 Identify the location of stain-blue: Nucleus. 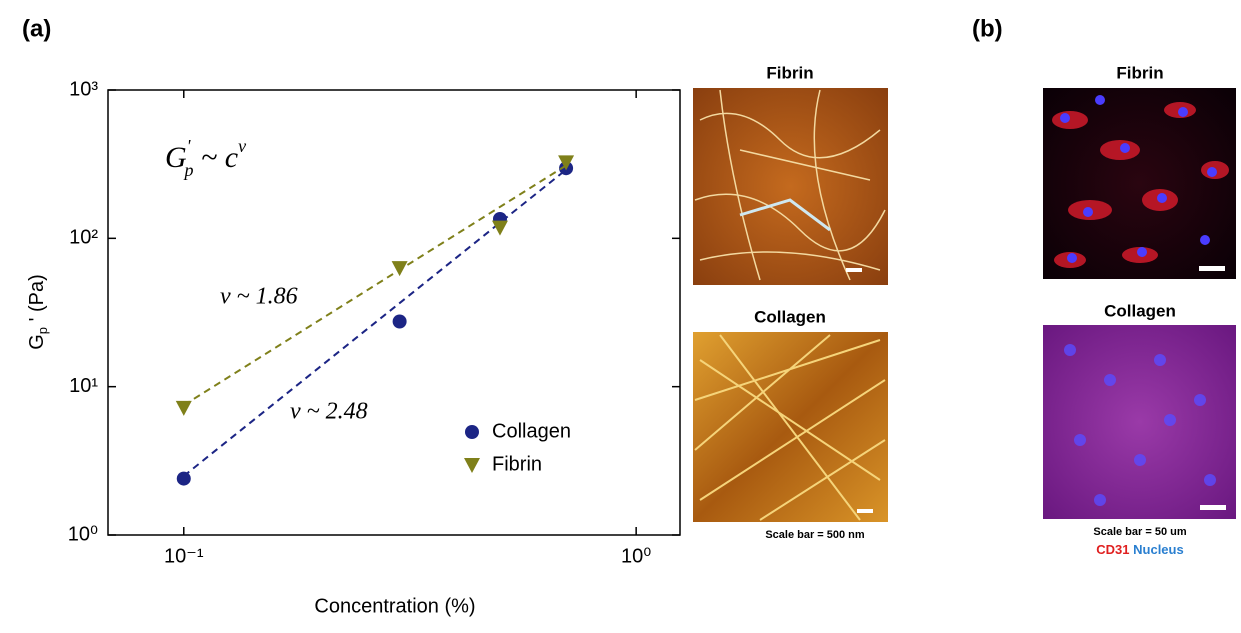
(1158, 549).